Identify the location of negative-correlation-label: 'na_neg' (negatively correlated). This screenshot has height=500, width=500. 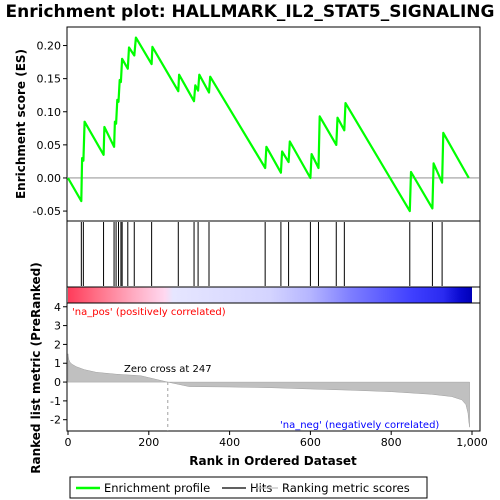
(359, 425).